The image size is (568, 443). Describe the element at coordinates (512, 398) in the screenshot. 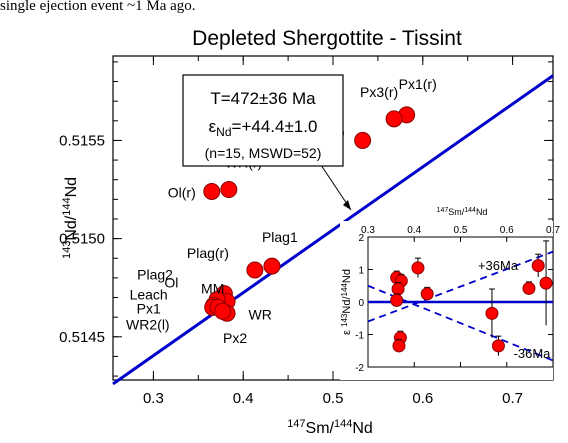

I see `x-tick-label: 0.7` at that location.